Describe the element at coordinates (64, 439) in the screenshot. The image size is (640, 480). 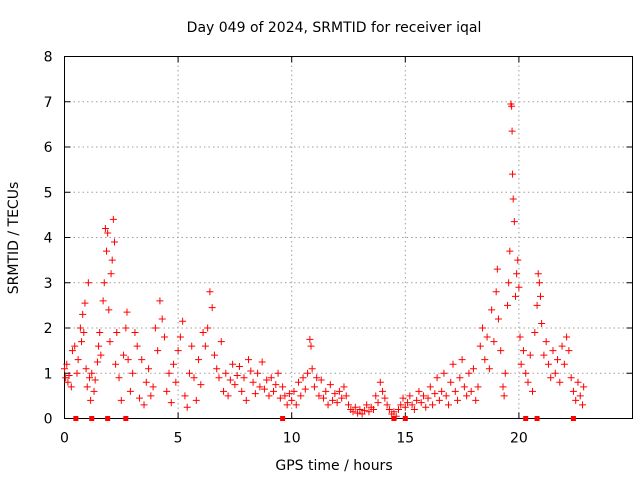
I see `x-tick-label: 0` at that location.